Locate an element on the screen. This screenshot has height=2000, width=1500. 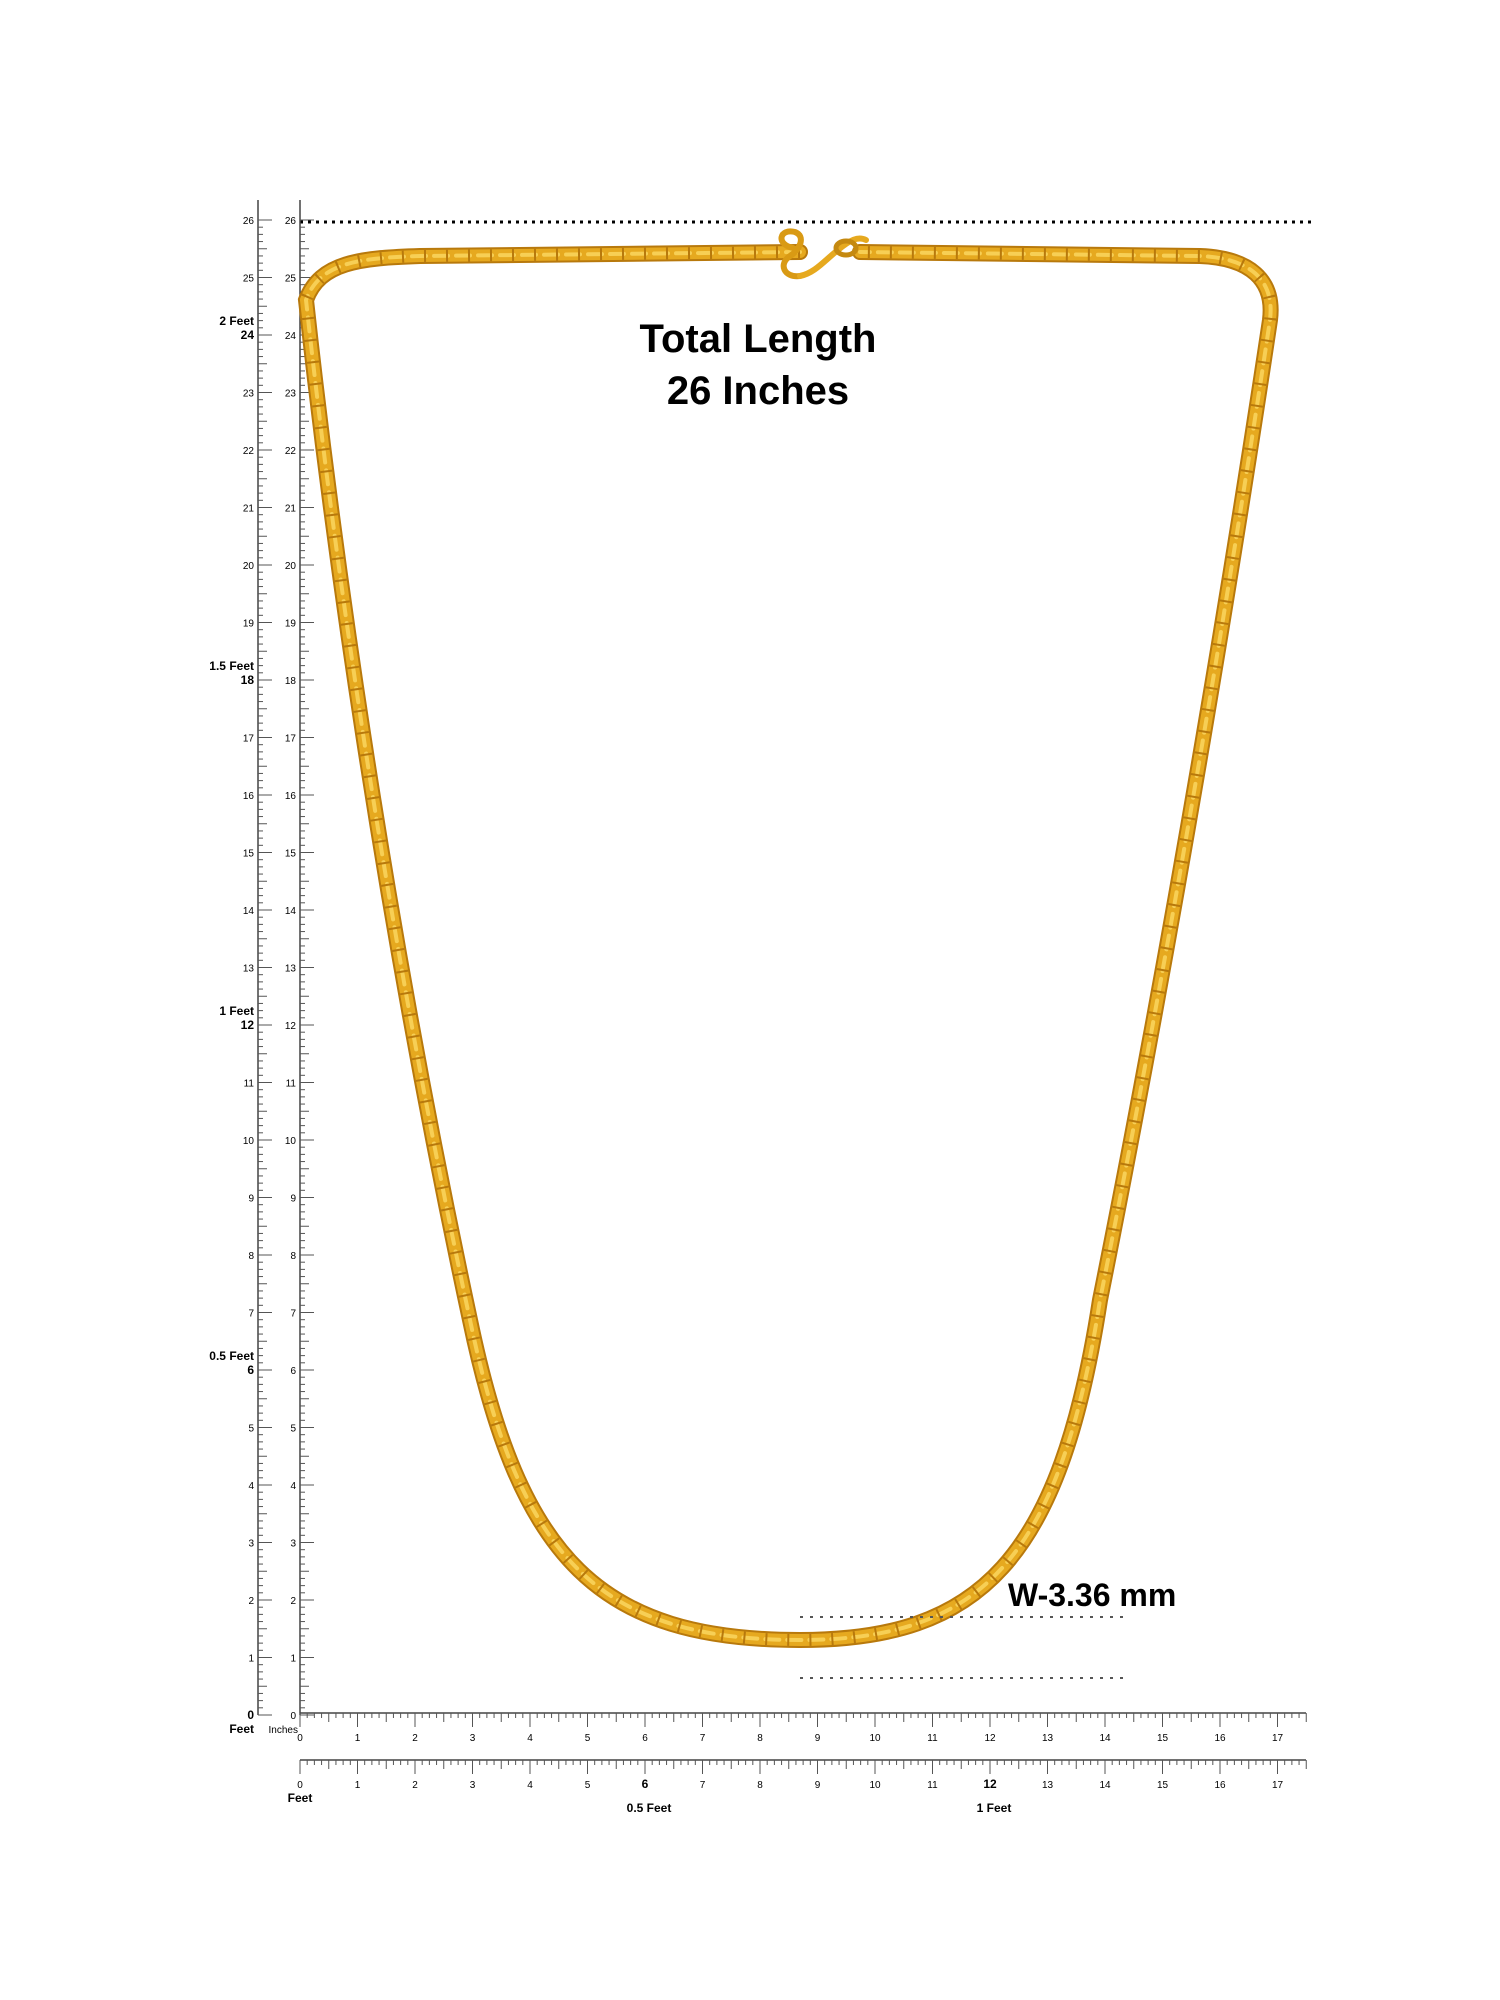
vertical-inch-label-left: 25 is located at coordinates (249, 279).